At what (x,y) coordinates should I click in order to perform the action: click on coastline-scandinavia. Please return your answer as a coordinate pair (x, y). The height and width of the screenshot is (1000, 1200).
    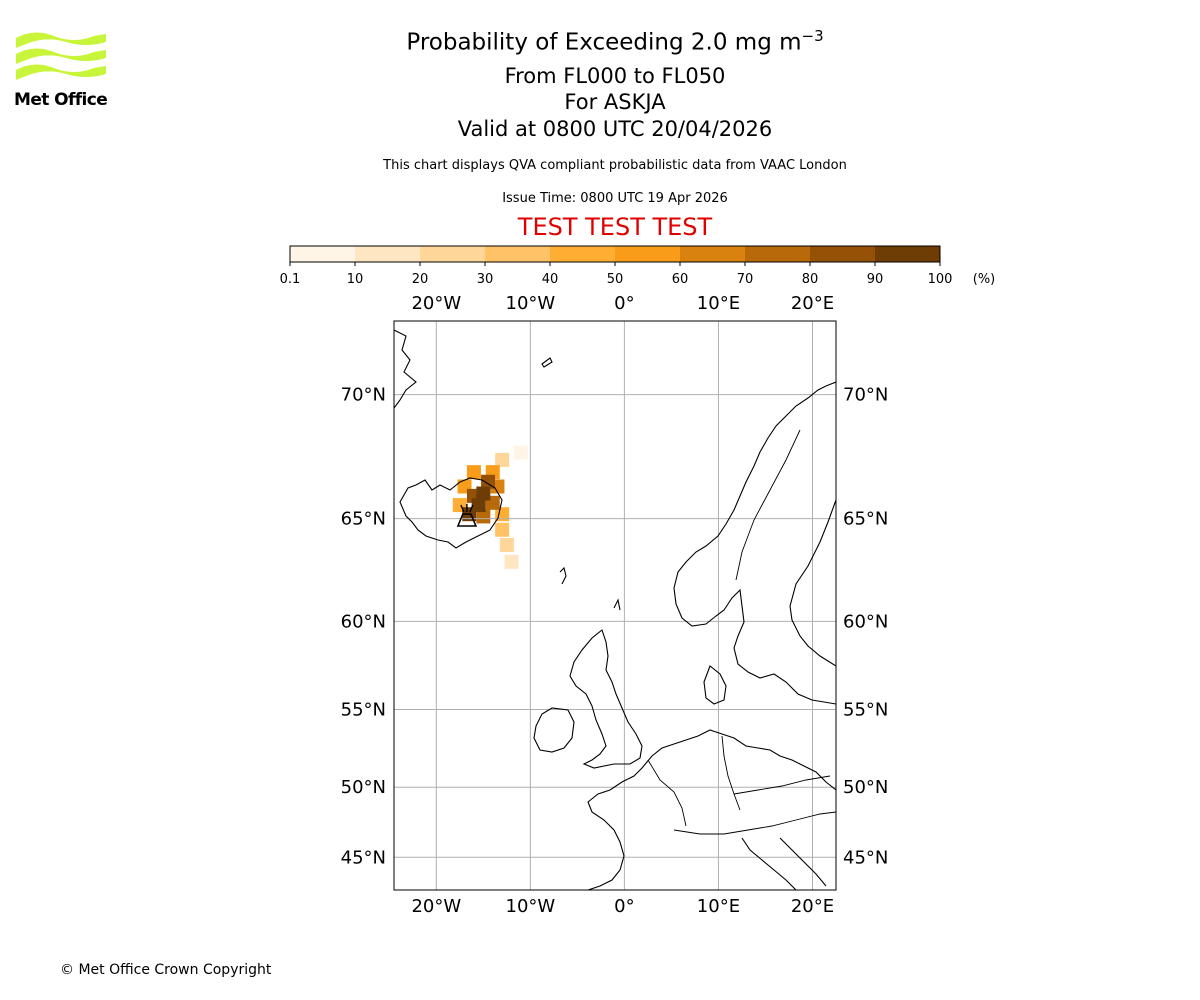
    Looking at the image, I should click on (754, 543).